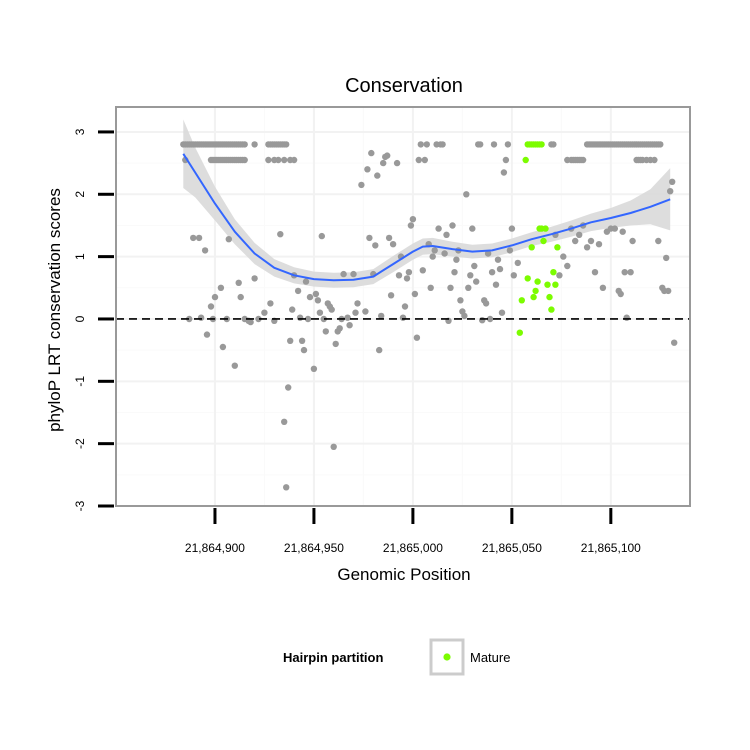 The height and width of the screenshot is (750, 750). Describe the element at coordinates (611, 548) in the screenshot. I see `x-tick-label: 21,865,100` at that location.